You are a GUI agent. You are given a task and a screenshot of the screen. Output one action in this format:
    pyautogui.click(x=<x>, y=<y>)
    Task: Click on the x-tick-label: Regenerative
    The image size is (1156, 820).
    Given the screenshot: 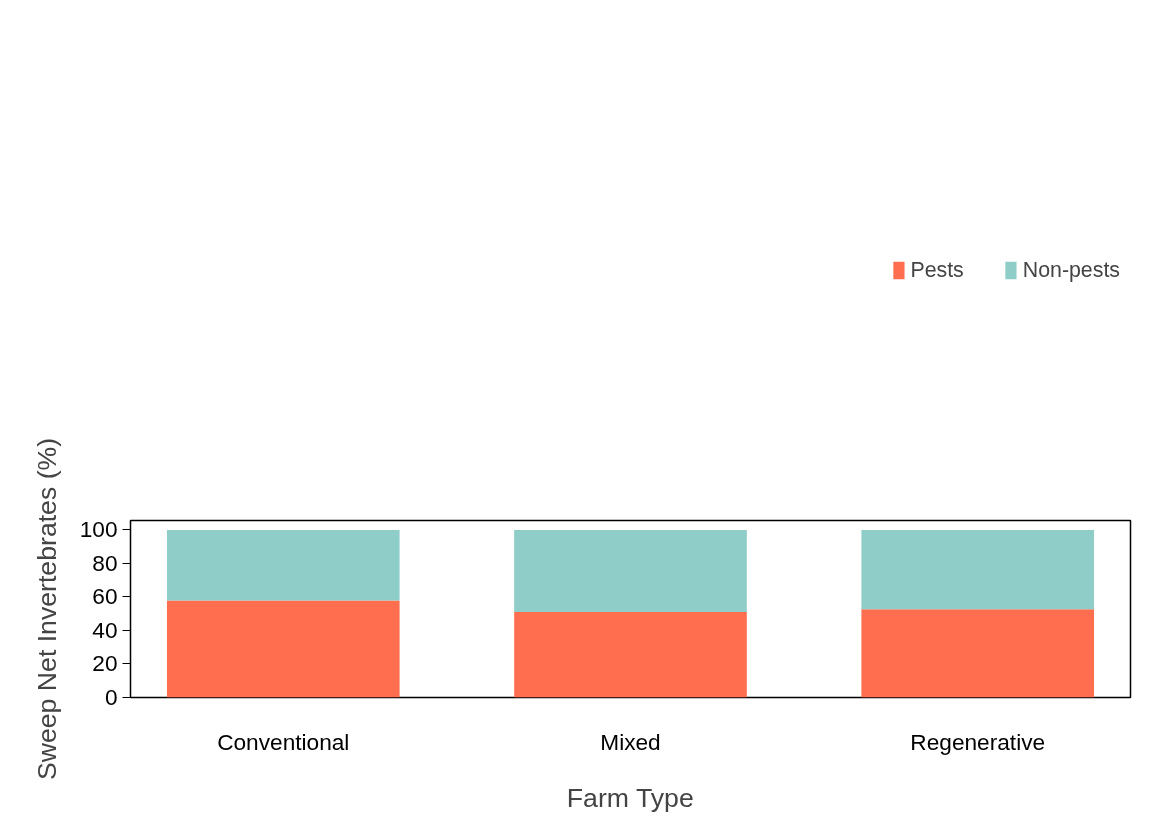 What is the action you would take?
    pyautogui.click(x=978, y=741)
    